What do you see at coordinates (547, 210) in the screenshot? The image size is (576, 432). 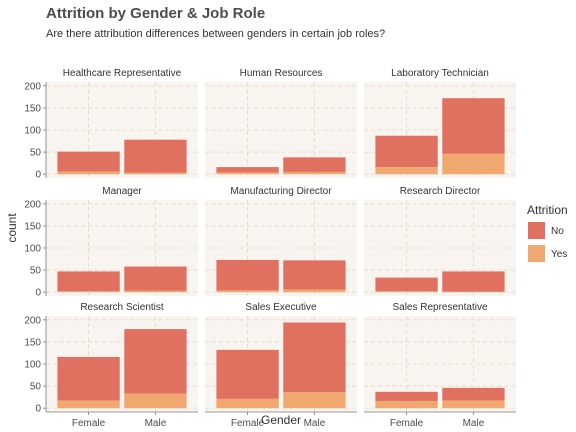 I see `legend-title: Attrition` at bounding box center [547, 210].